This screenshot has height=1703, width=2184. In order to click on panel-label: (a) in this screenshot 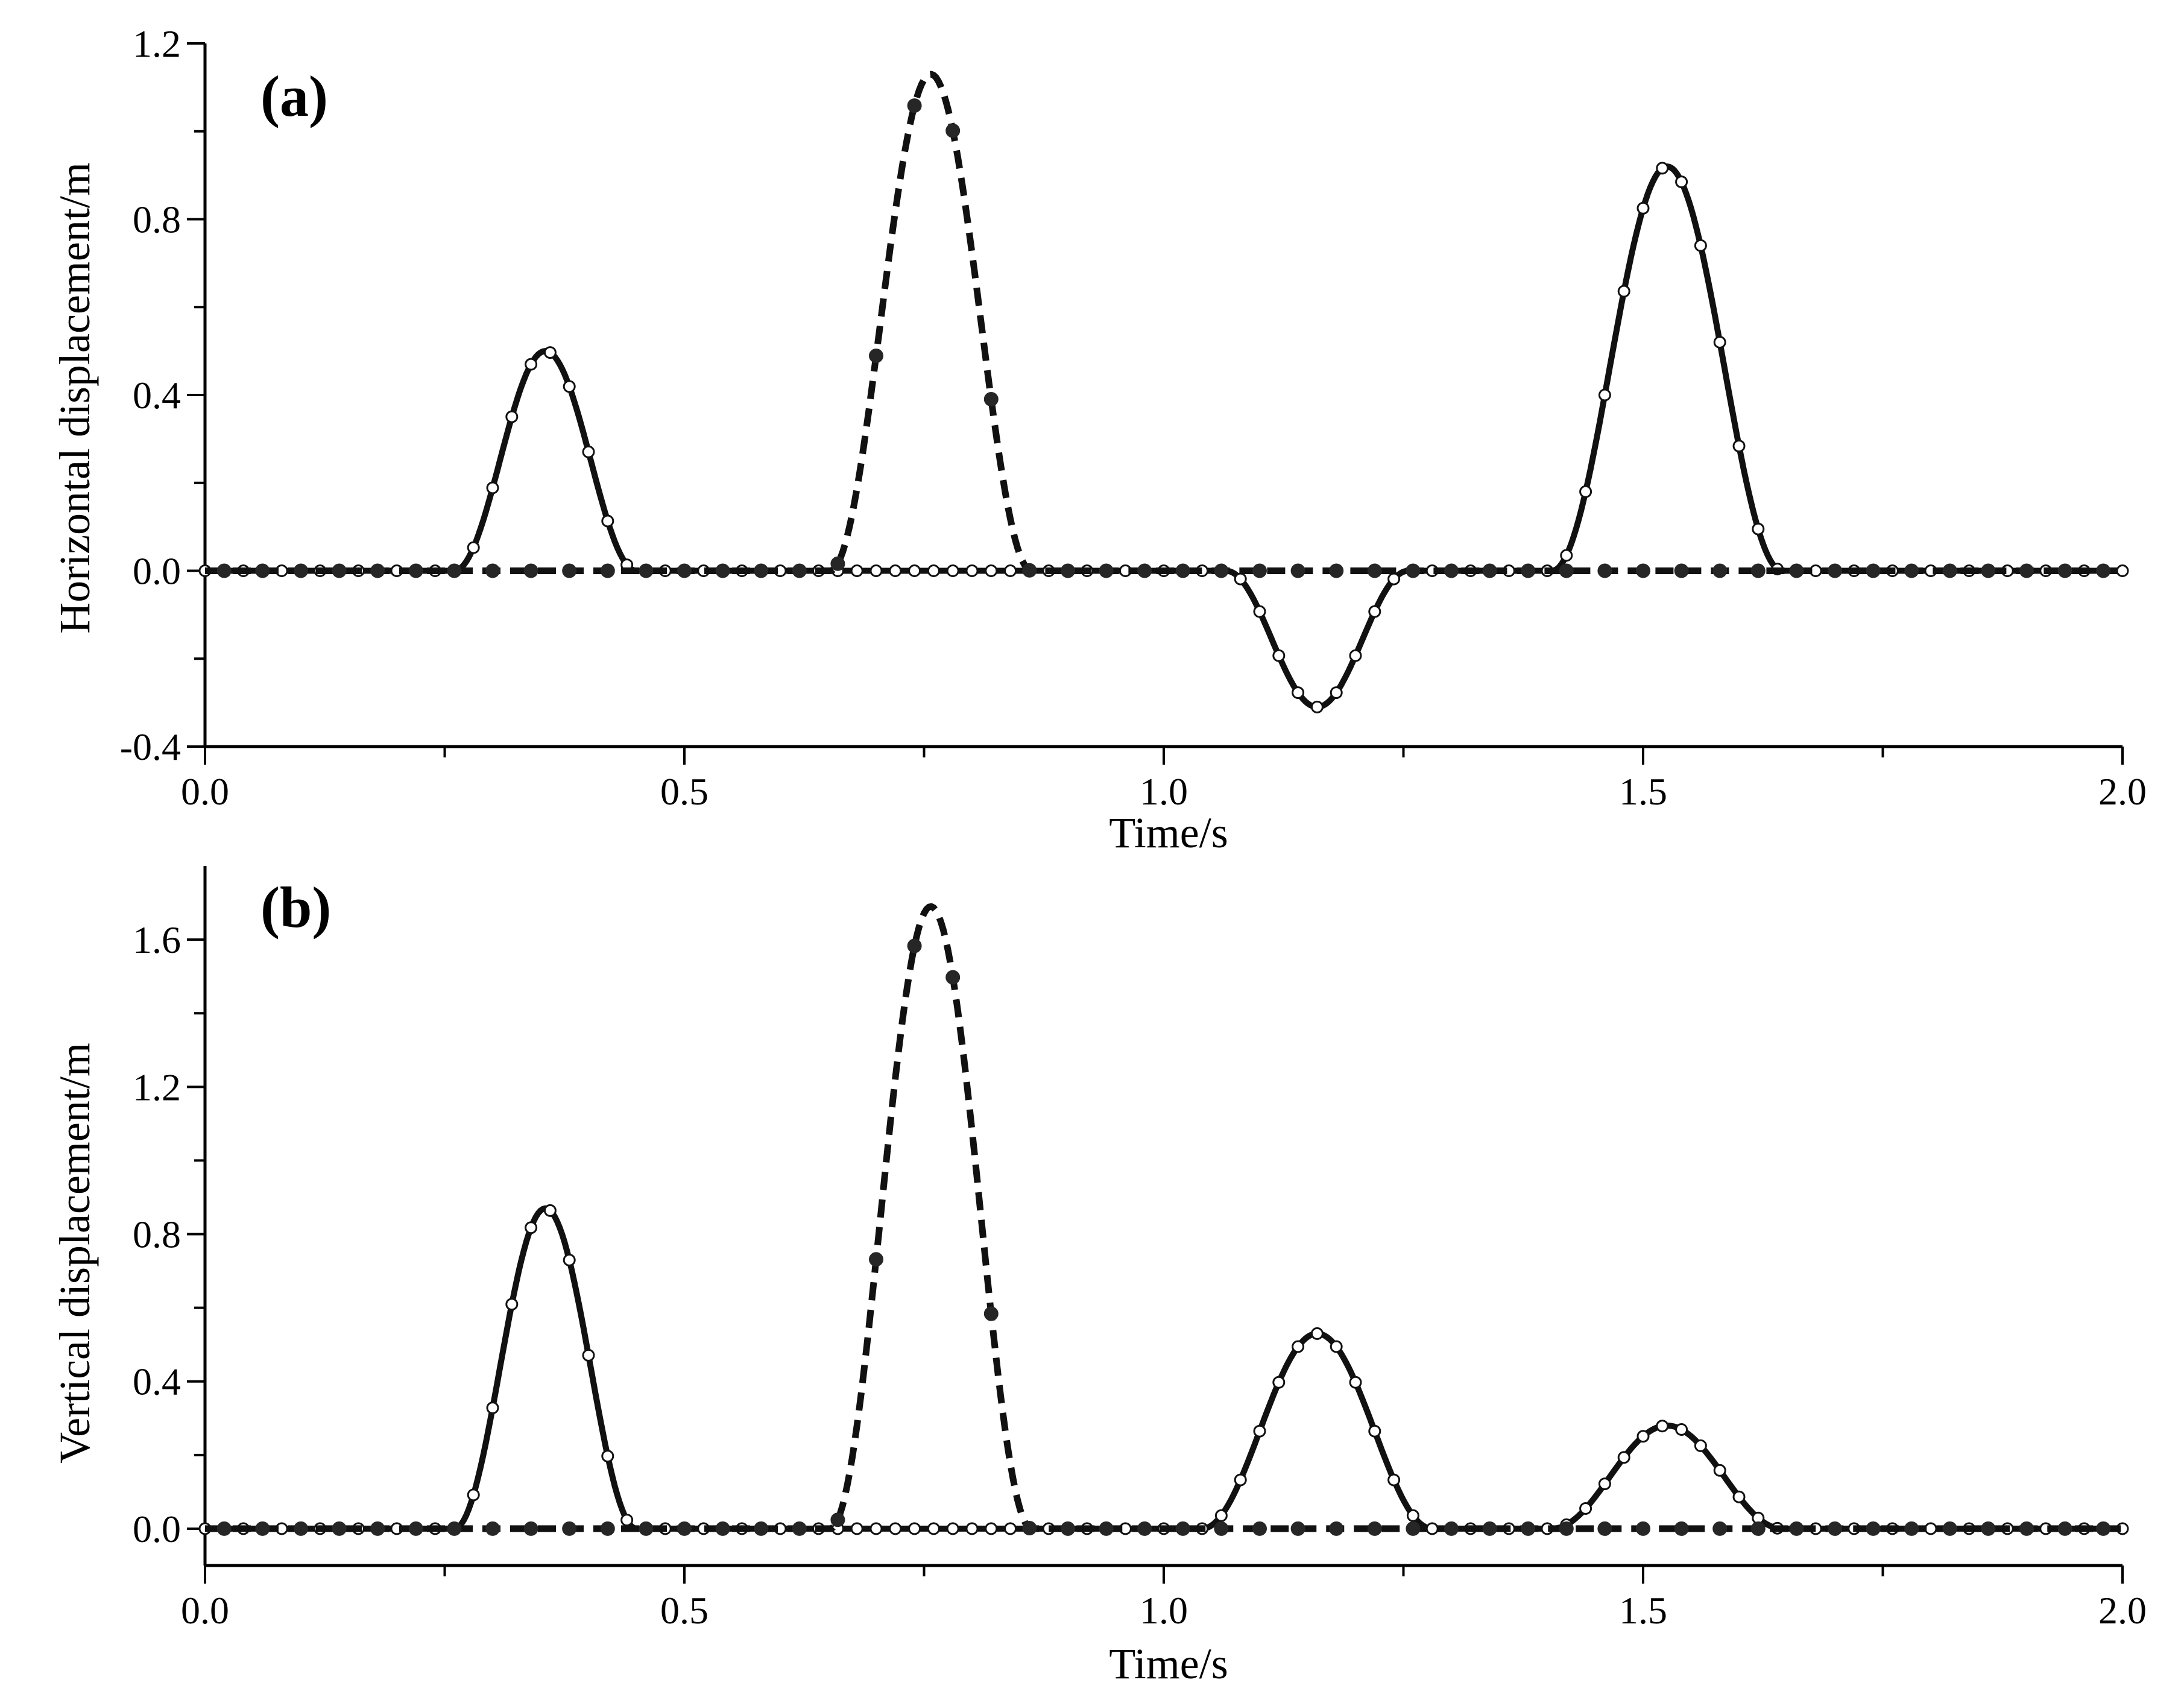, I will do `click(294, 96)`.